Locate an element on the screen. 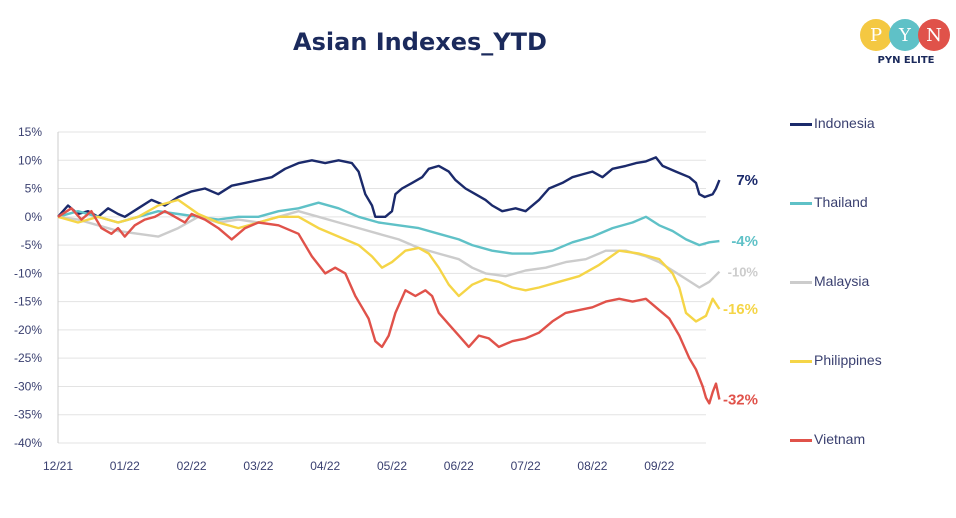 The height and width of the screenshot is (518, 956). legend-item-philippines: Philippines is located at coordinates (870, 362).